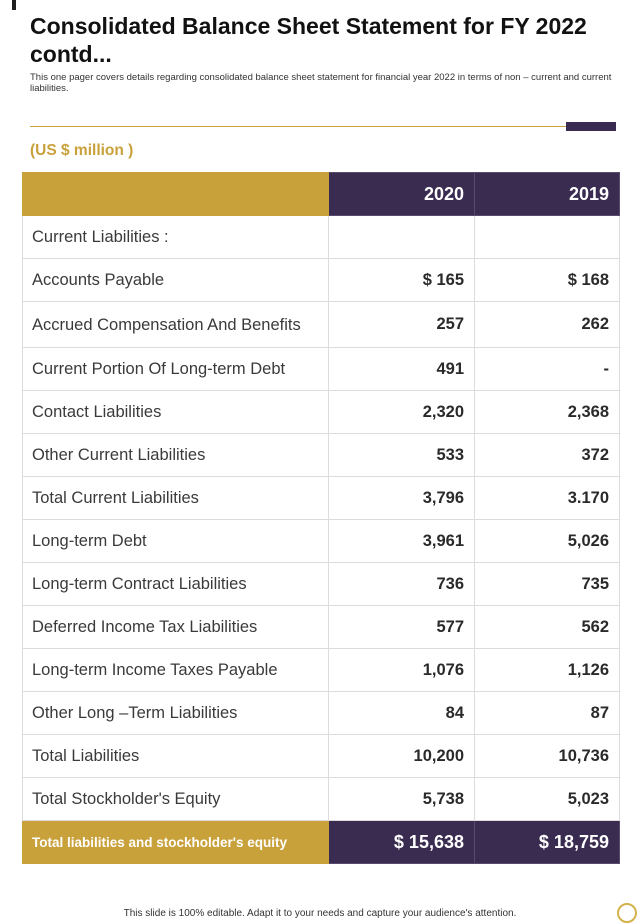 This screenshot has width=640, height=924. I want to click on table-row: Total Liabilities 10,200 10,736, so click(321, 756).